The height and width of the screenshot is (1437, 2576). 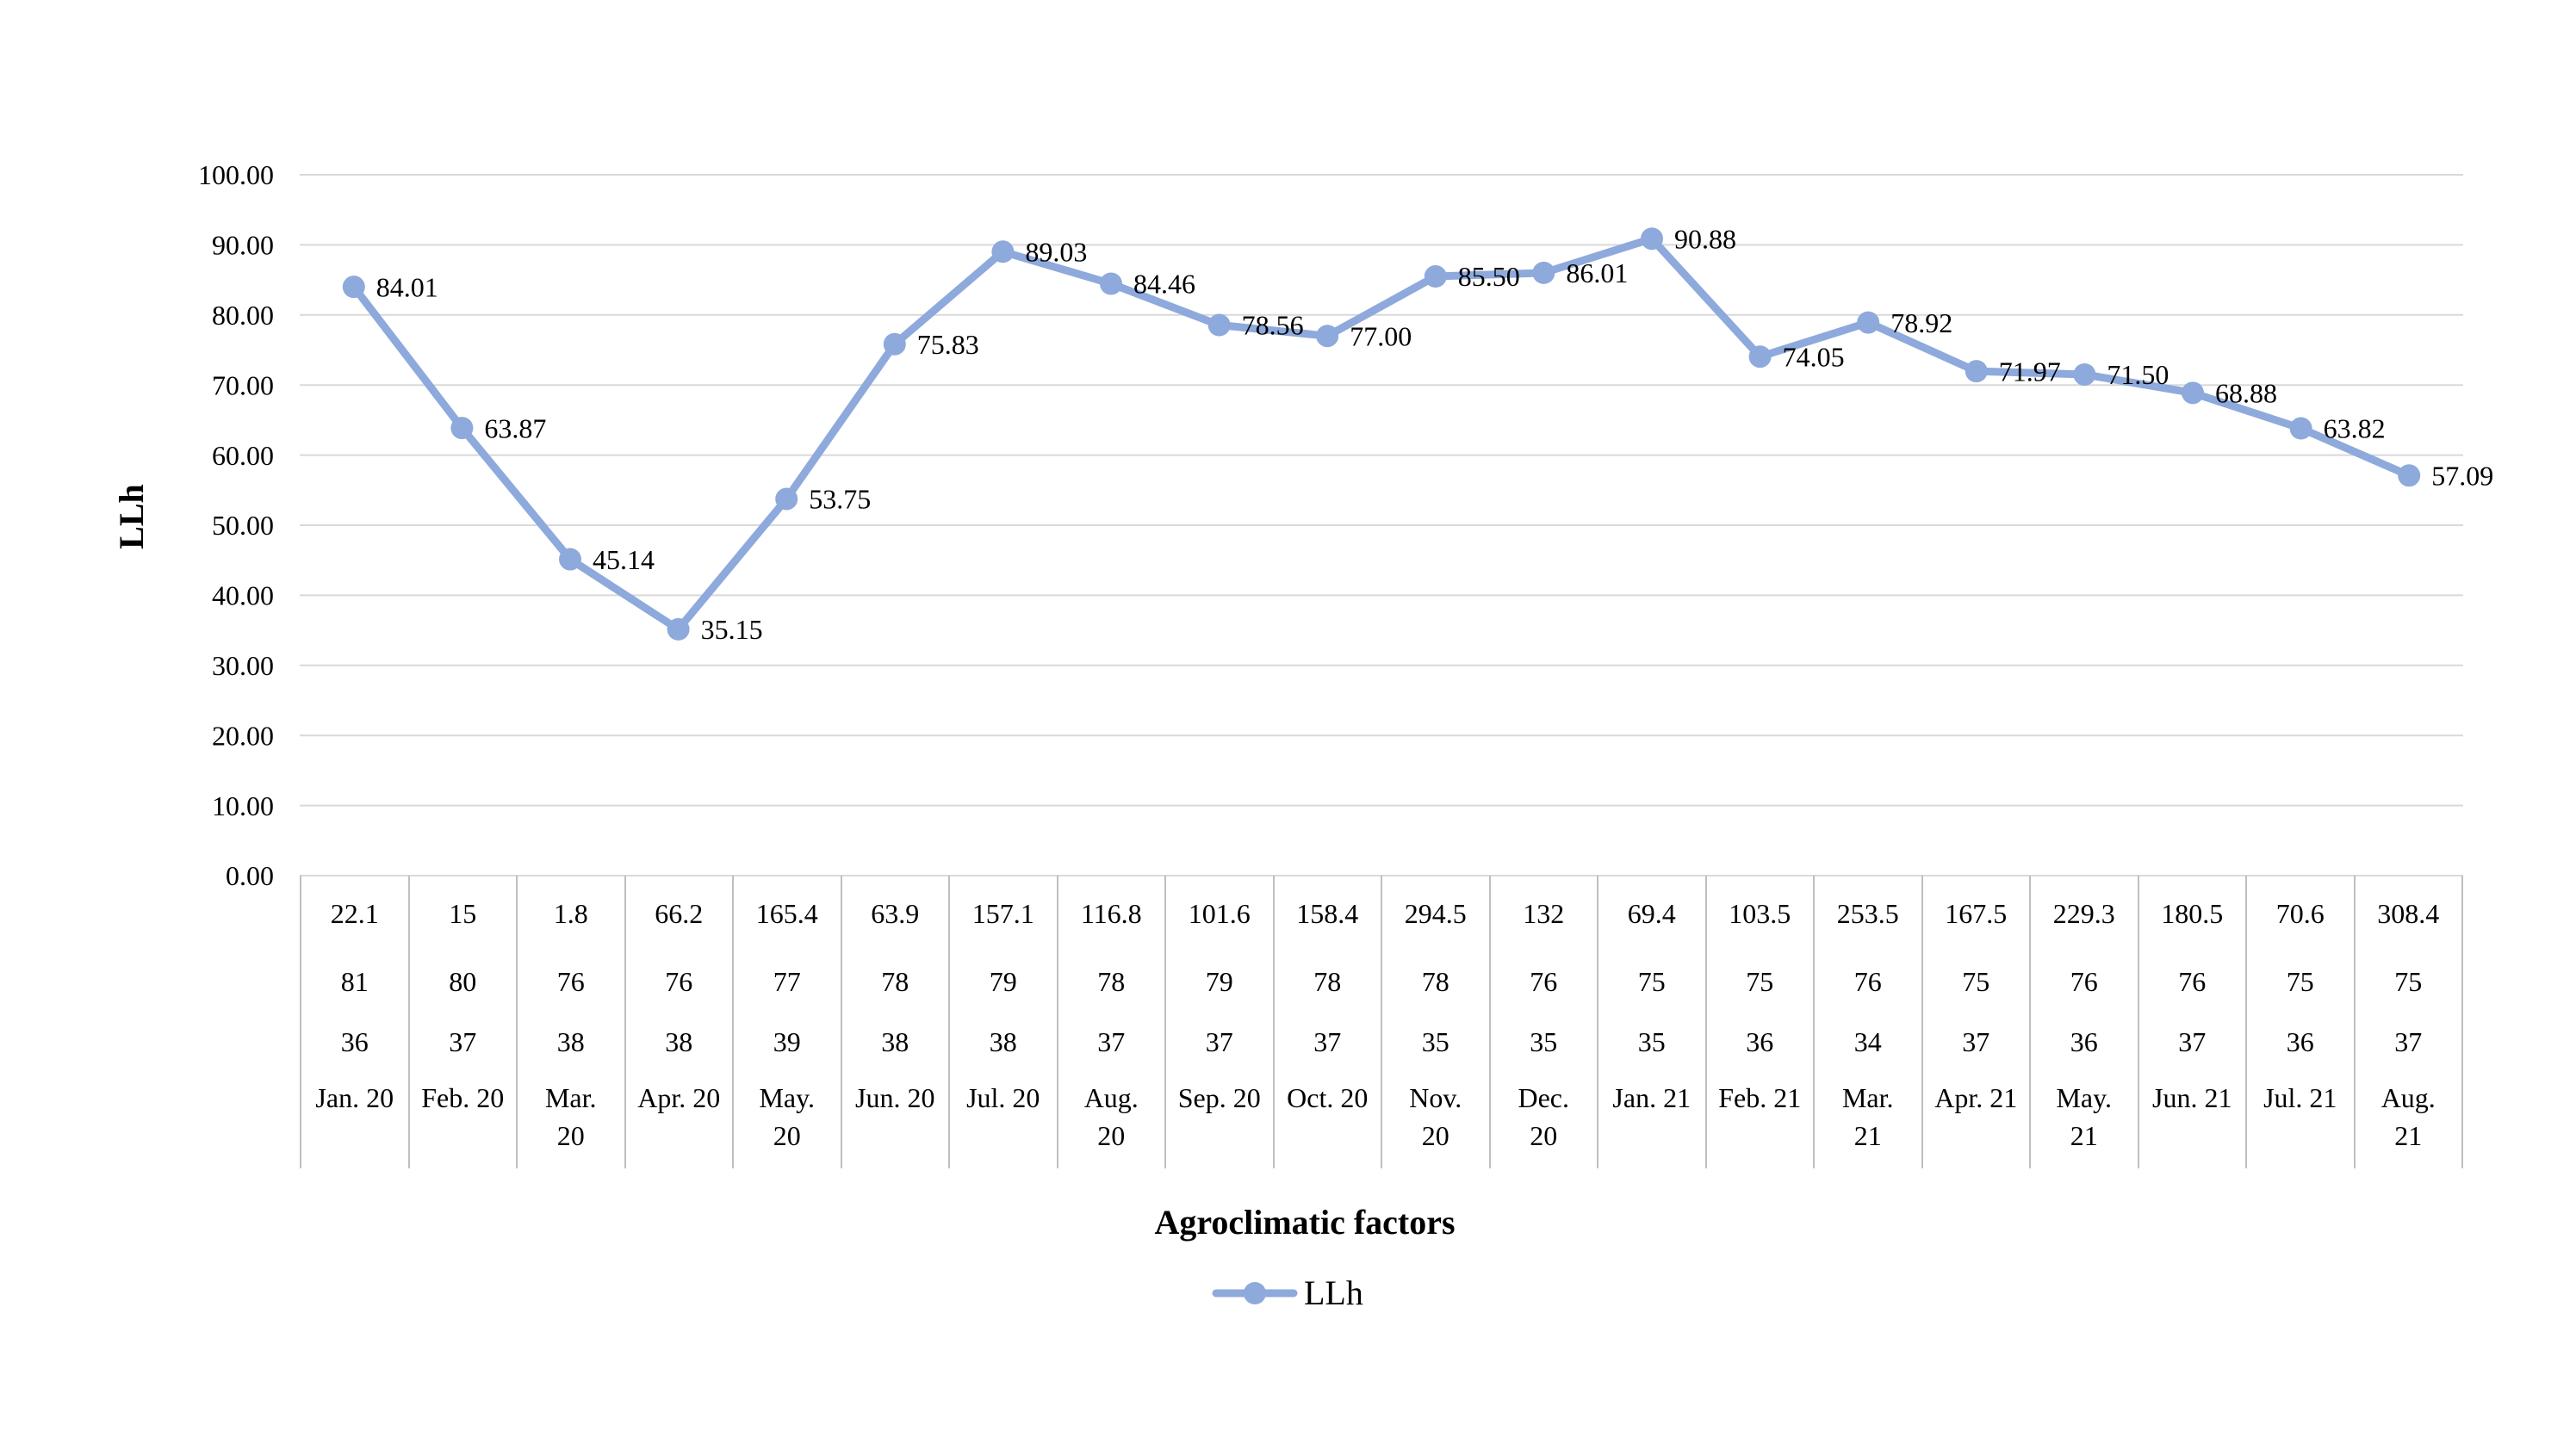 What do you see at coordinates (2083, 1120) in the screenshot?
I see `axis-table-month-label: May. 21` at bounding box center [2083, 1120].